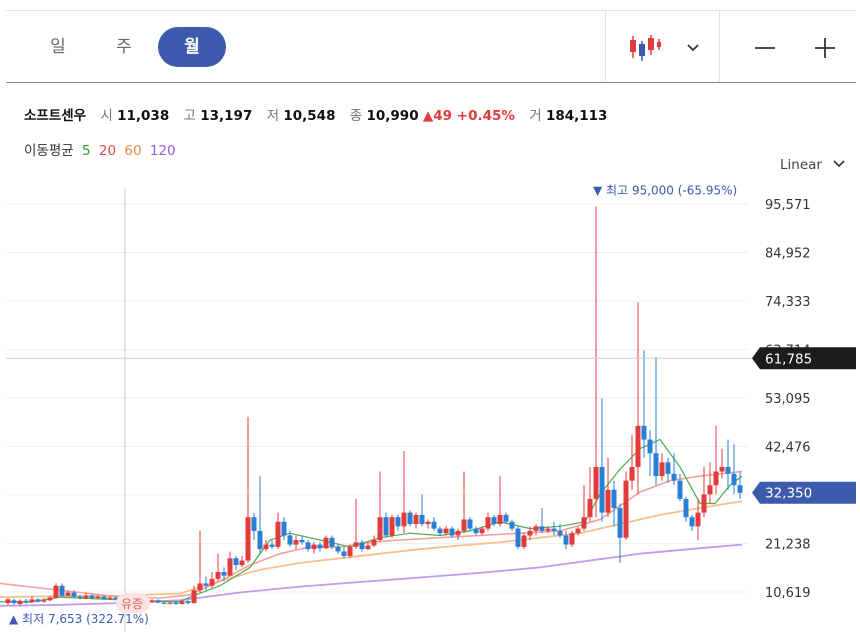  What do you see at coordinates (801, 165) in the screenshot?
I see `scale-label: Linear` at bounding box center [801, 165].